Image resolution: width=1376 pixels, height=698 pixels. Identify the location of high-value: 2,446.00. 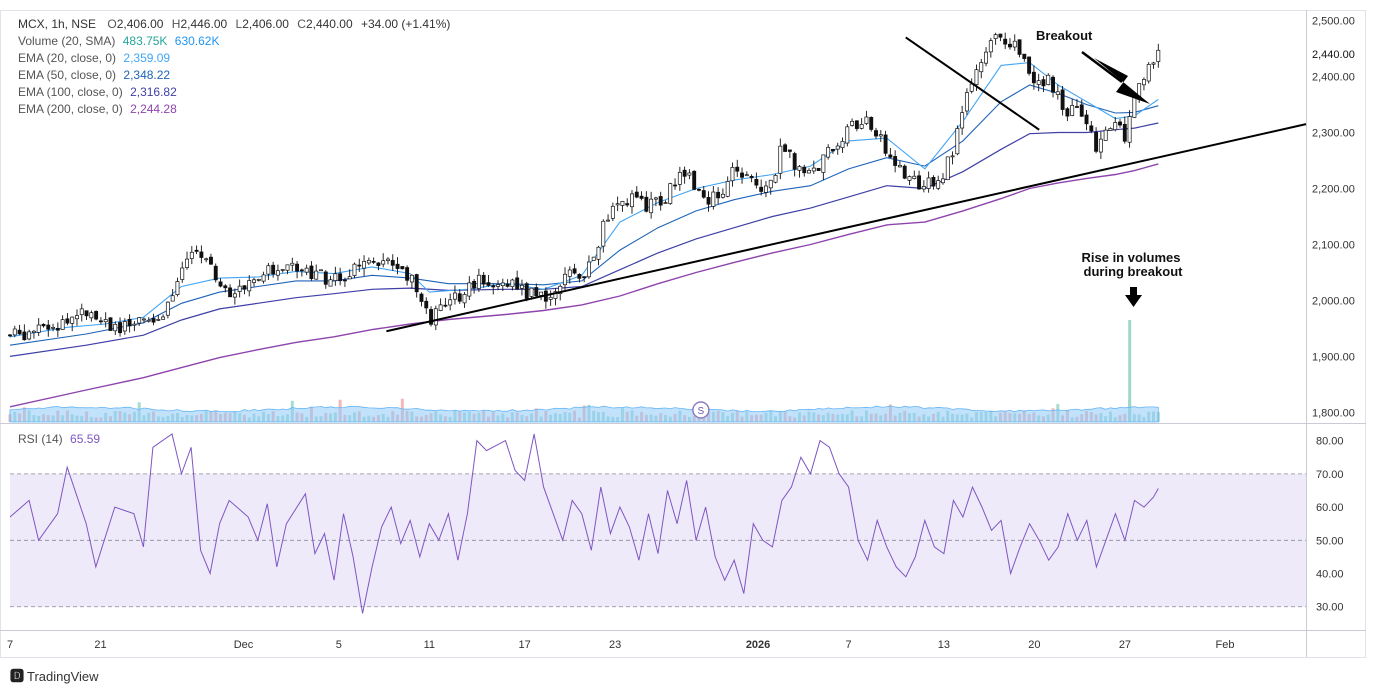
(204, 24).